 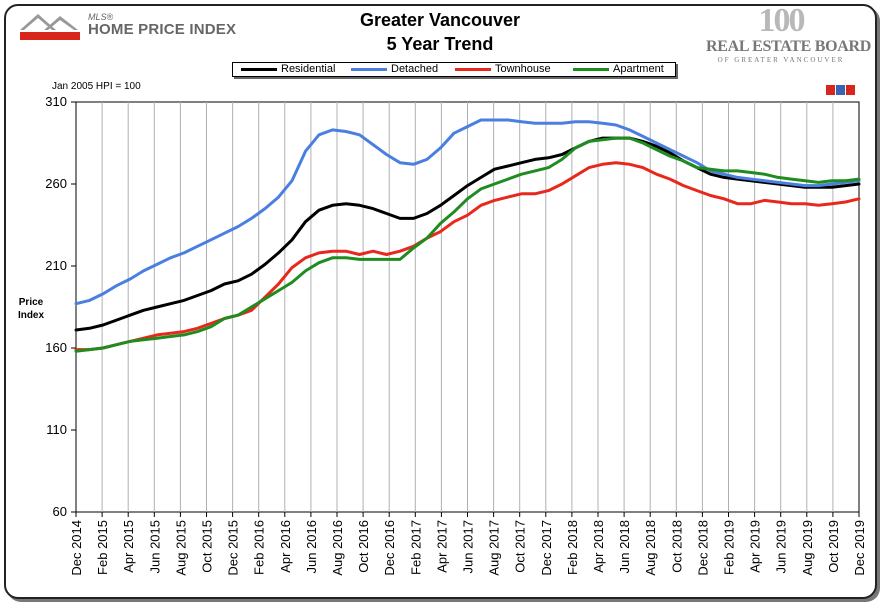 I want to click on x-tick-label: Oct 2018, so click(x=676, y=546).